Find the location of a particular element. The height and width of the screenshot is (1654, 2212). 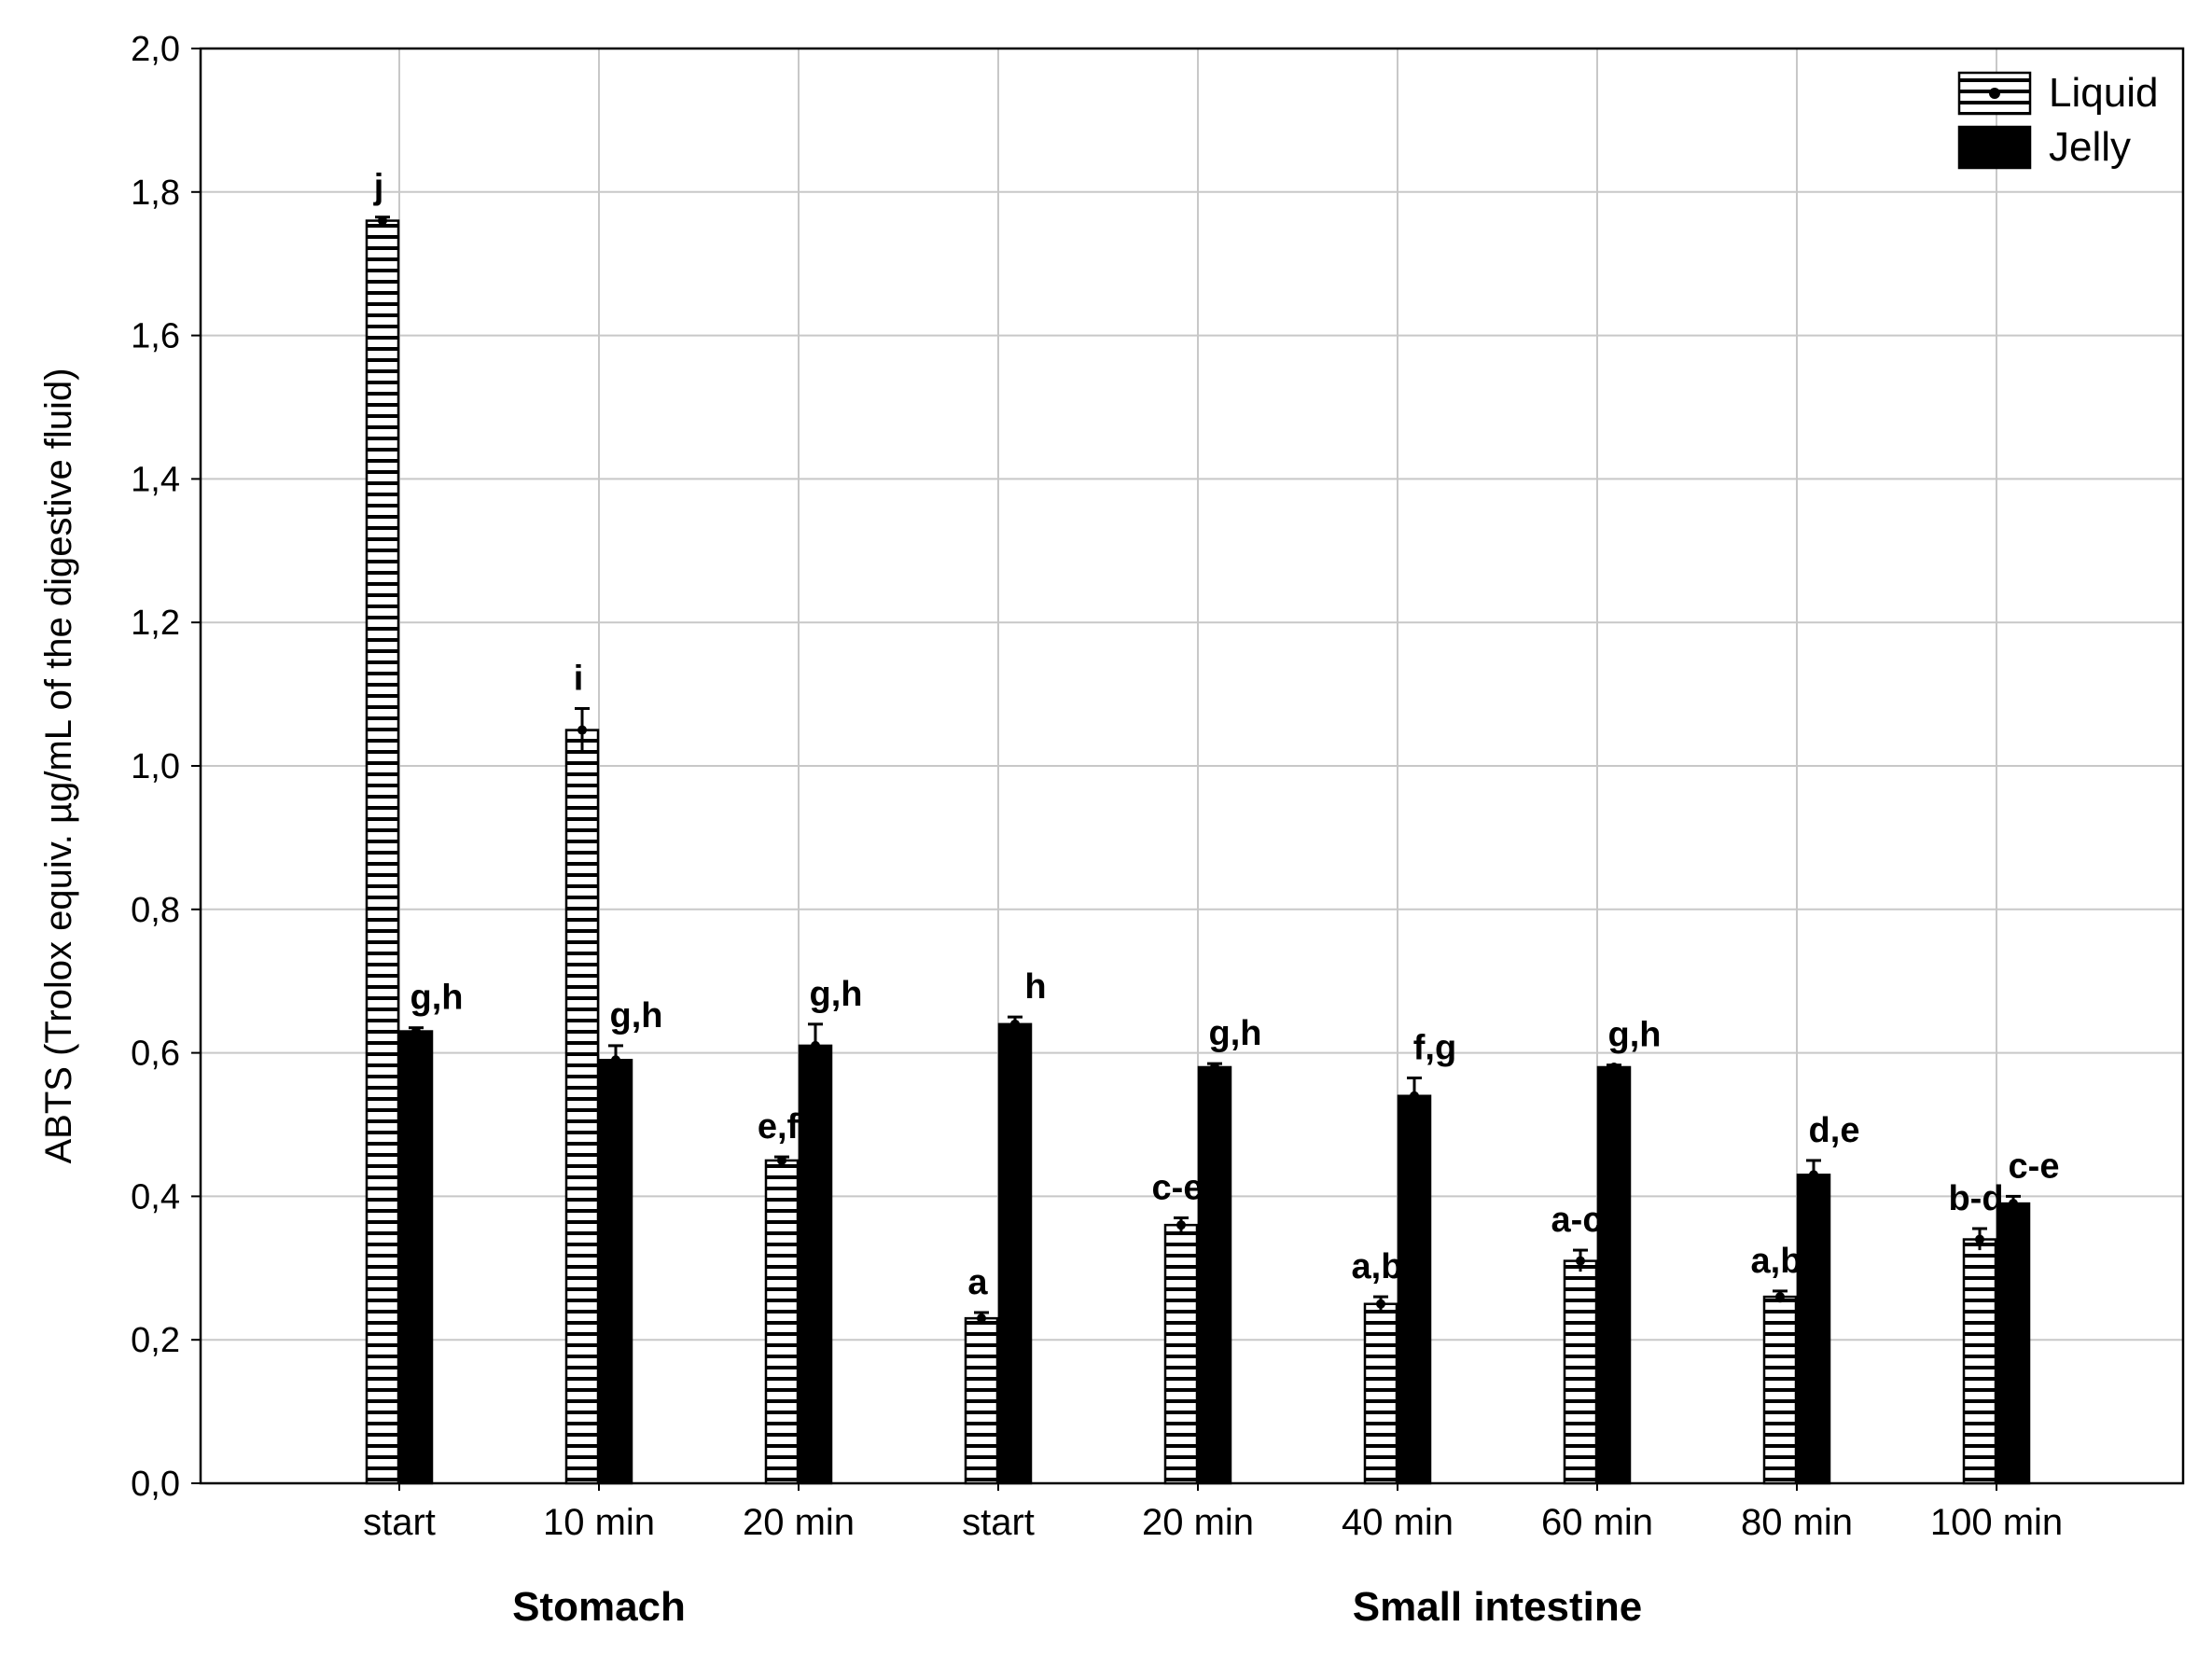

y-tick-label: 1,0 is located at coordinates (156, 766).